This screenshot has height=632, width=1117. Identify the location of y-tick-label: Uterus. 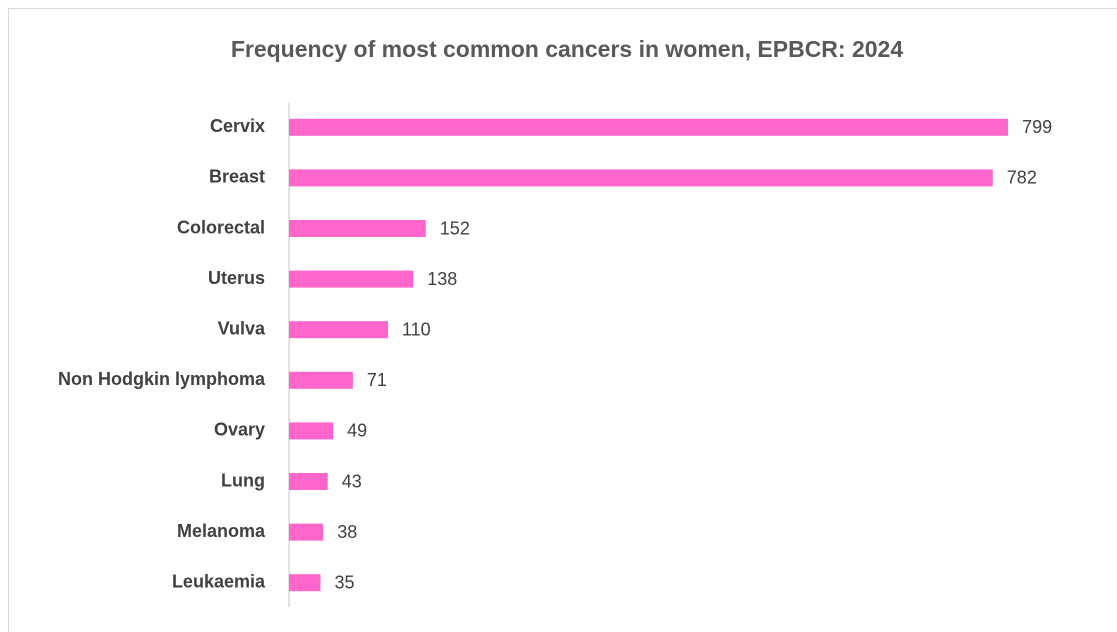
(236, 278).